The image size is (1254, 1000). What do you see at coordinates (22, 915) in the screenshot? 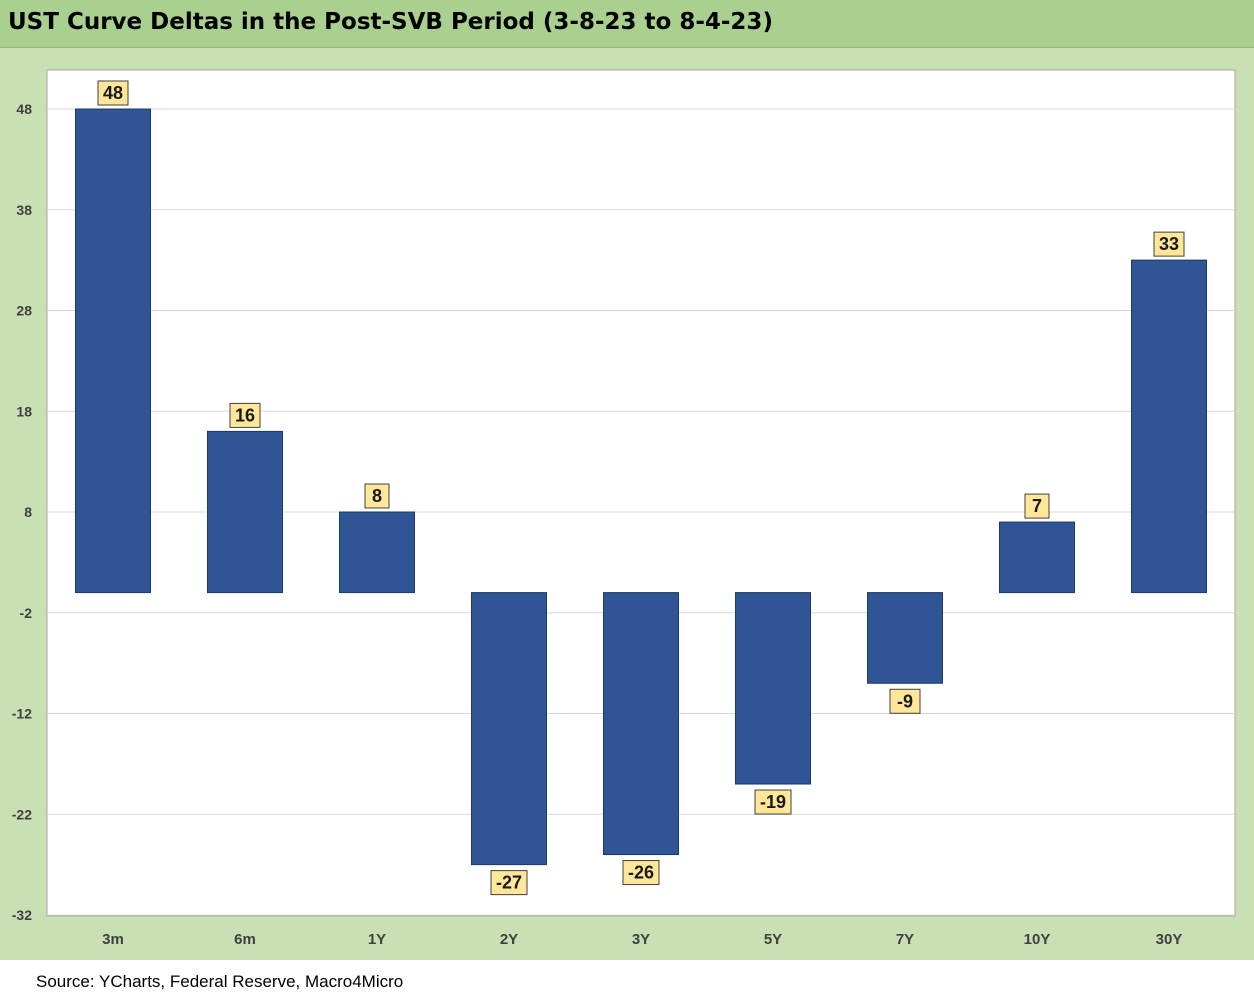
I see `y-tick-label: -32` at bounding box center [22, 915].